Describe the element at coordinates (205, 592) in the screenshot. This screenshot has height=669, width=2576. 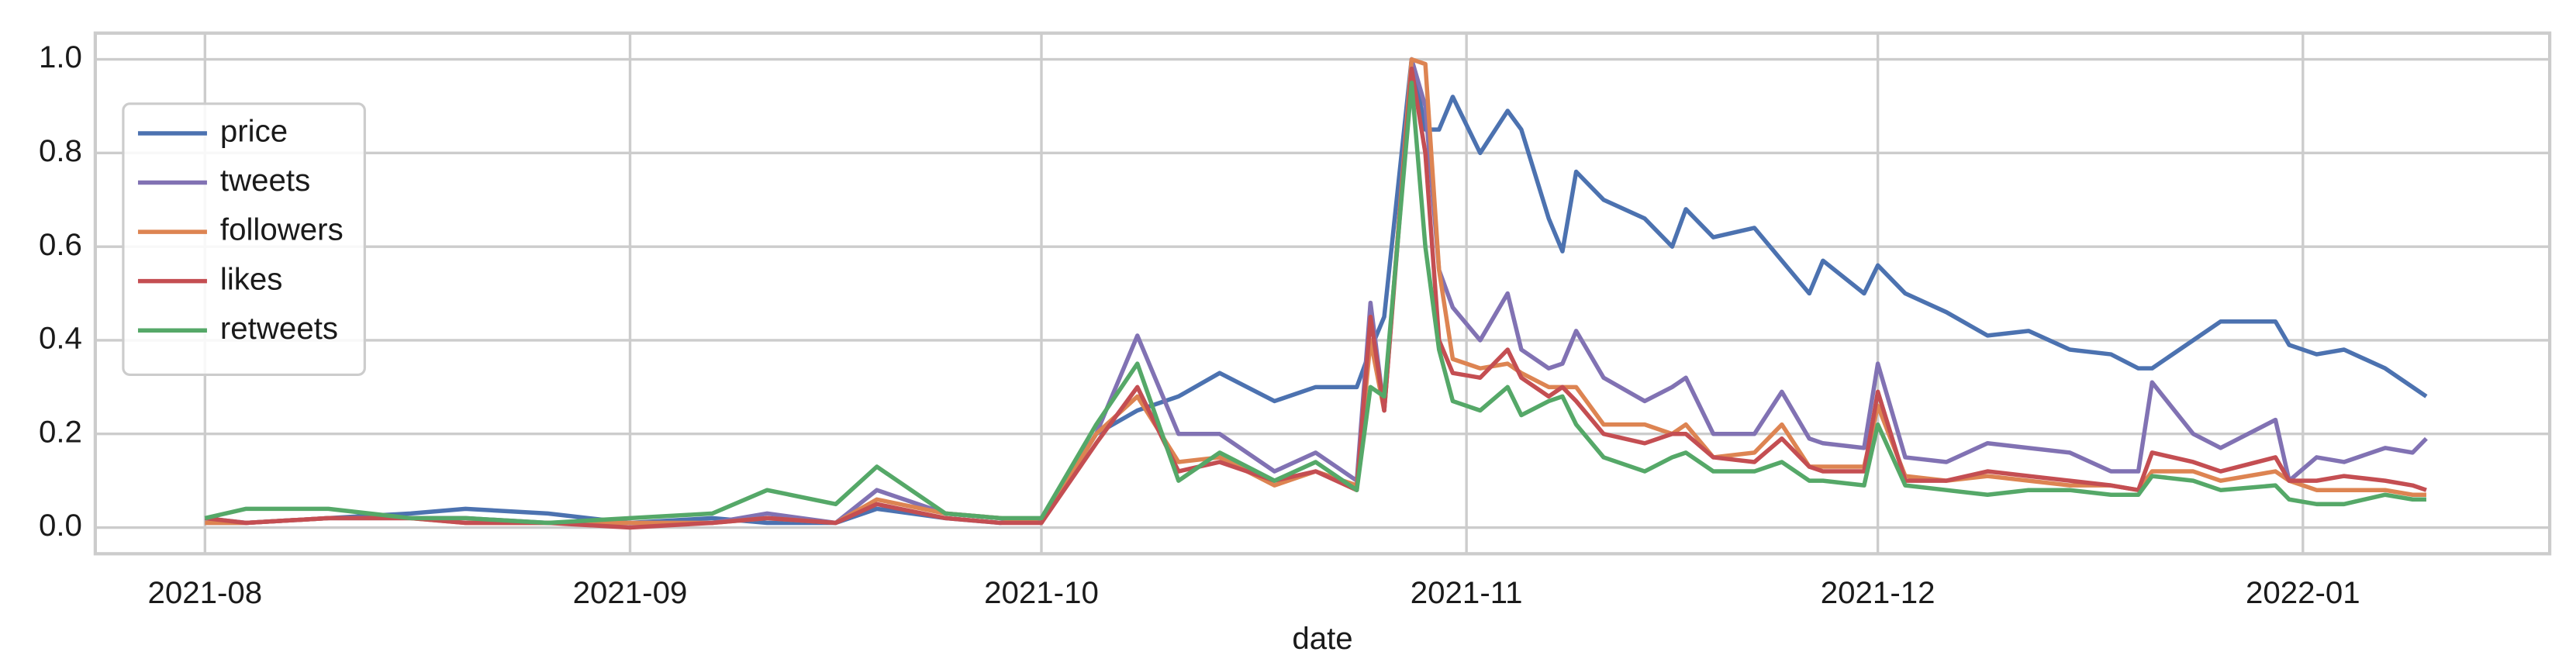
I see `x-tick-label: 2021-08` at that location.